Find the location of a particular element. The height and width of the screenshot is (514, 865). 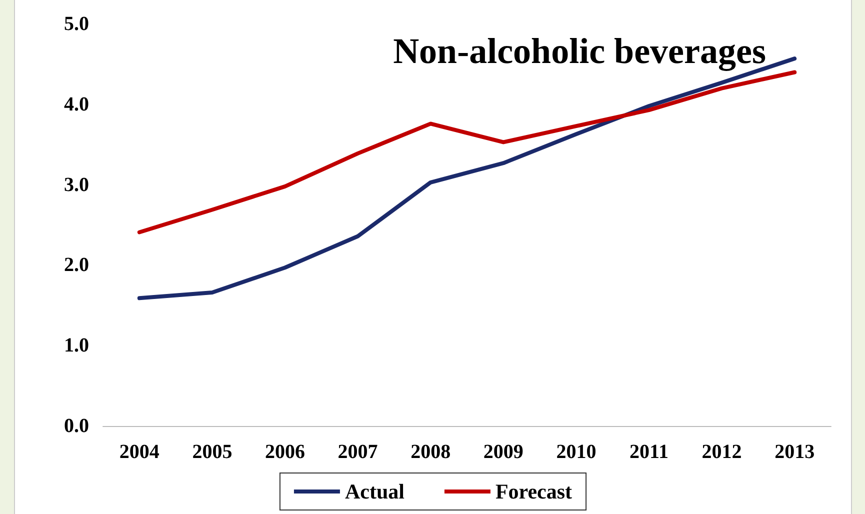

x-tick-label: 2012 is located at coordinates (722, 452).